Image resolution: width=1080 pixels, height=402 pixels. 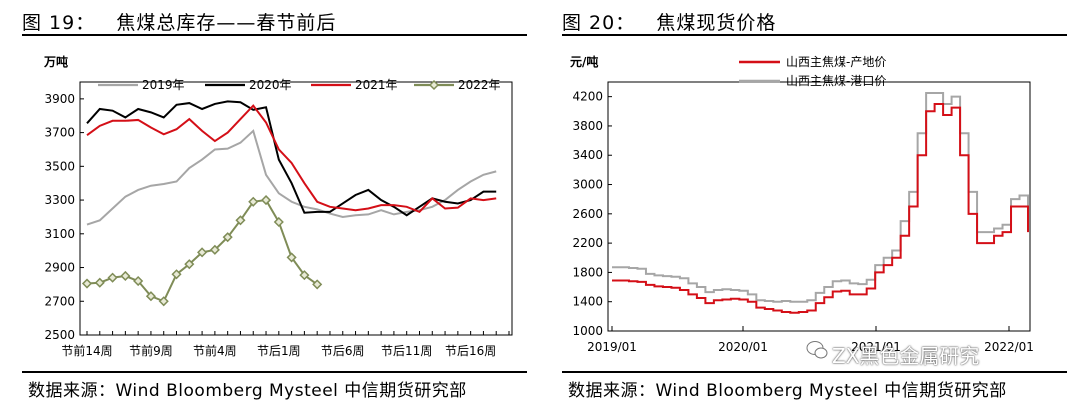 I want to click on series-line-2019年, so click(x=291, y=177).